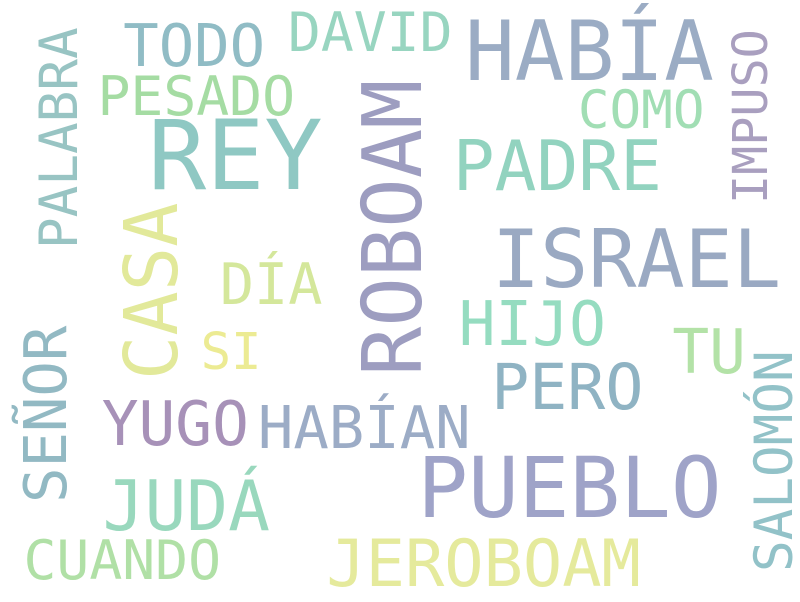  I want to click on word-cuando: CUANDO, so click(122, 559).